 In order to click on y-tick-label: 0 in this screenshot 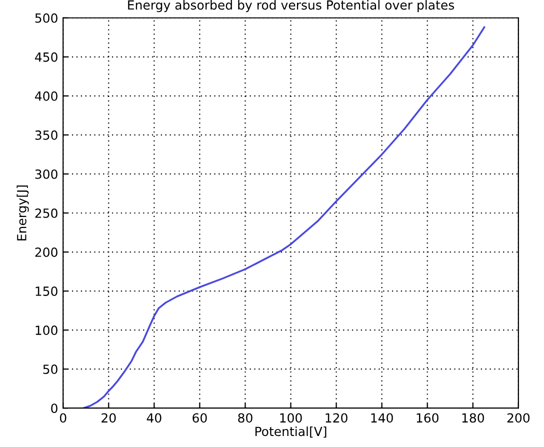, I will do `click(54, 409)`.